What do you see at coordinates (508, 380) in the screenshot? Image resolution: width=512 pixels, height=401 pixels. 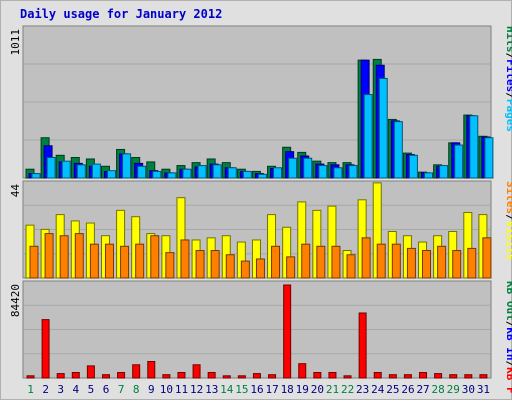 I see `legend-kb-f: KB F` at bounding box center [508, 380].